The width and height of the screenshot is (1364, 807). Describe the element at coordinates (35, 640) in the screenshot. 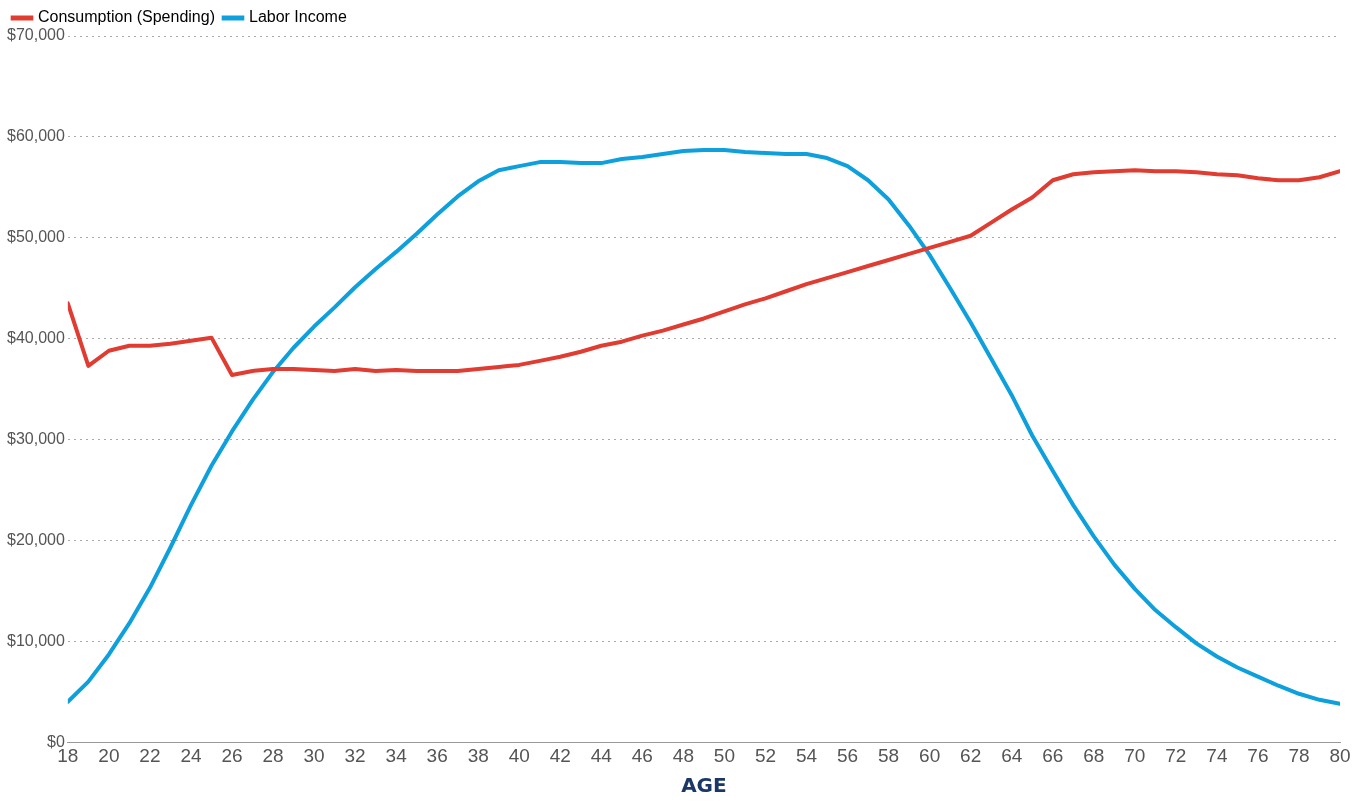

I see `y-tick-label: $10,000` at that location.